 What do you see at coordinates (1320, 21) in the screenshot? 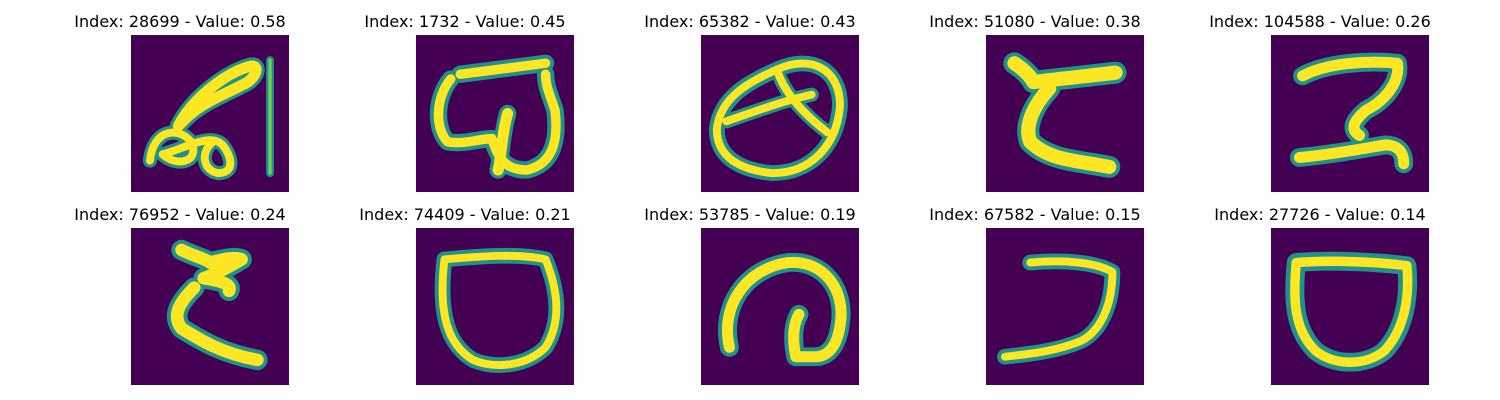
I see `panel-title: Index: 104588 - Value: 0.26` at bounding box center [1320, 21].